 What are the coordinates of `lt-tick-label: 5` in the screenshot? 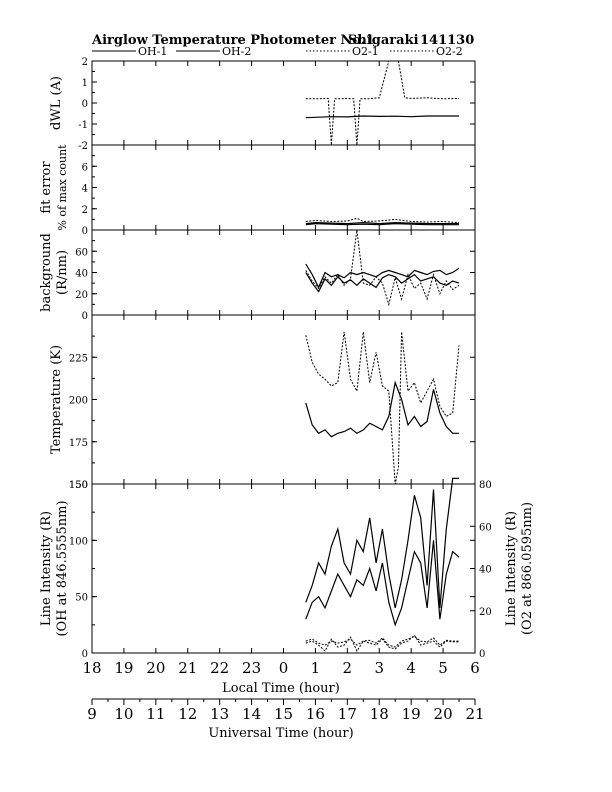 It's located at (443, 668).